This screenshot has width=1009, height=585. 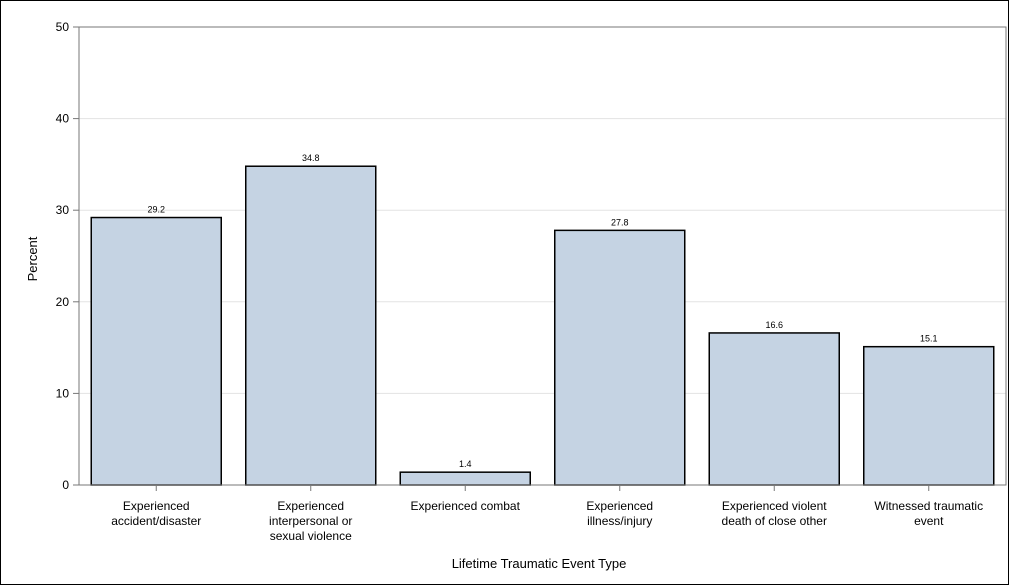 What do you see at coordinates (775, 513) in the screenshot?
I see `x-tick-label: Experienced violent death of close other` at bounding box center [775, 513].